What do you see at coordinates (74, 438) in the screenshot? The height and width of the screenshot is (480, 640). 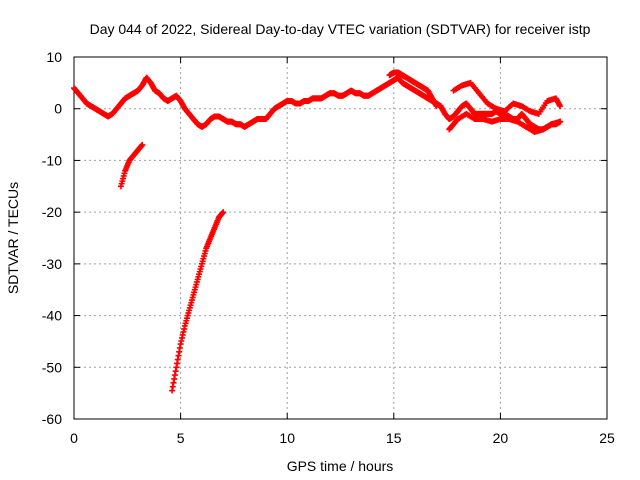 I see `x-tick-label: 0` at bounding box center [74, 438].